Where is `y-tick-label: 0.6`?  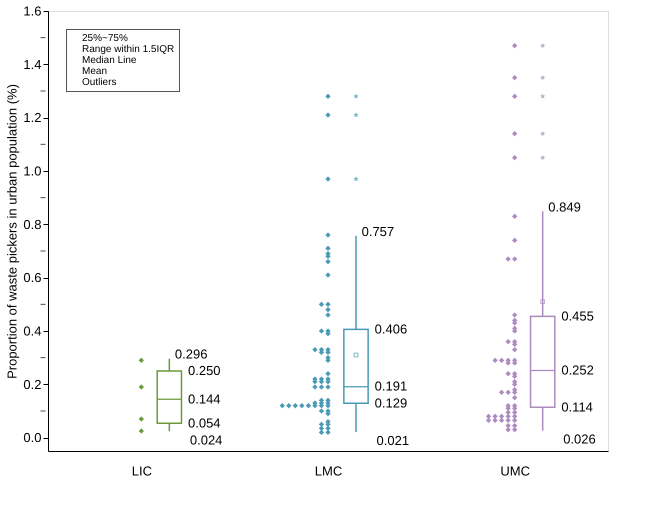
y-tick-label: 0.6 is located at coordinates (32, 278).